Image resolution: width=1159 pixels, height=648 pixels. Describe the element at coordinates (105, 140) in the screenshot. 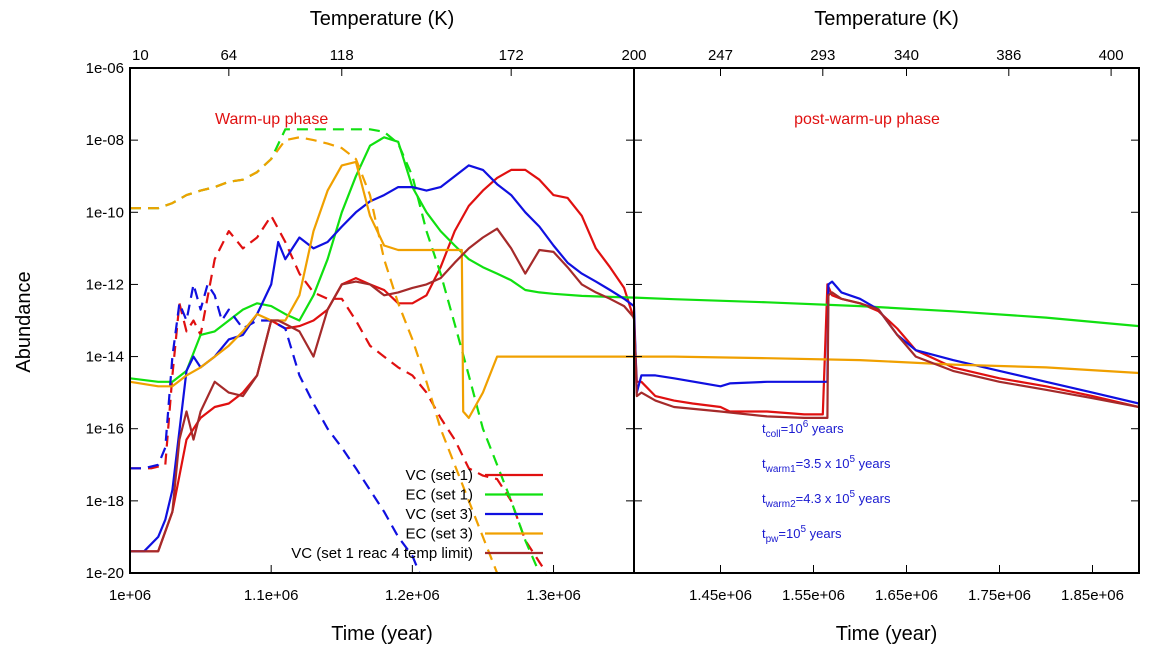

I see `y-tick-label: 1e-08` at that location.